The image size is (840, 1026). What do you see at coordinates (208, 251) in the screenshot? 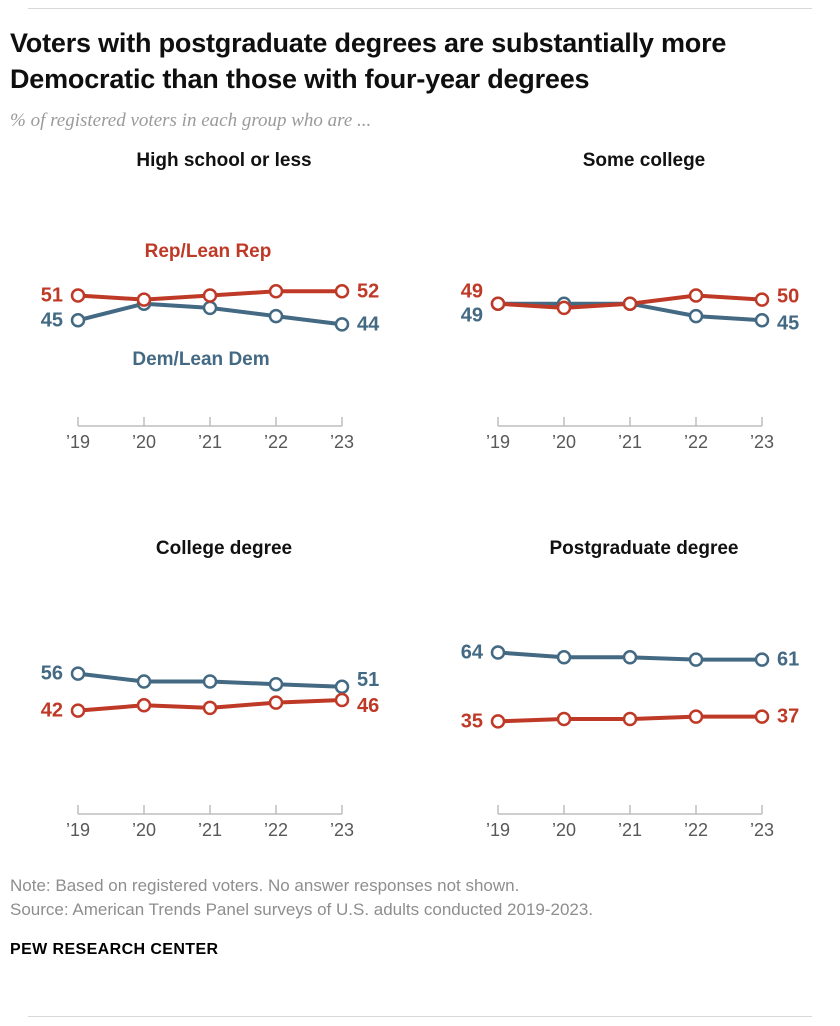
I see `rep-series-label: Rep/Lean Rep` at bounding box center [208, 251].